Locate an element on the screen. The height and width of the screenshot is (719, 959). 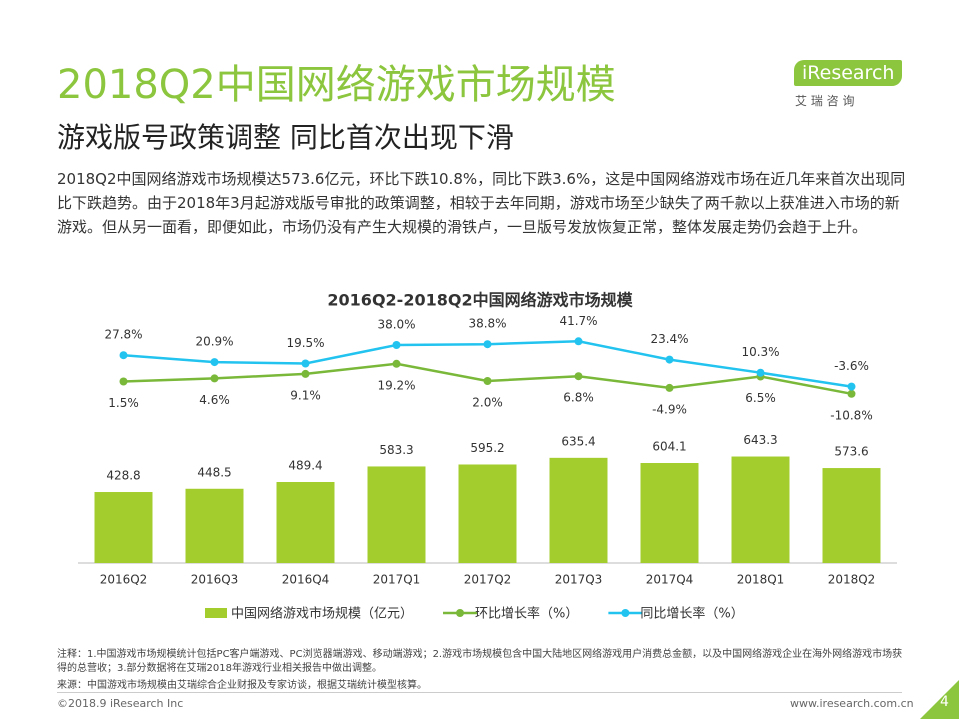
logo-cn: 艾 瑞 咨 询 is located at coordinates (825, 101).